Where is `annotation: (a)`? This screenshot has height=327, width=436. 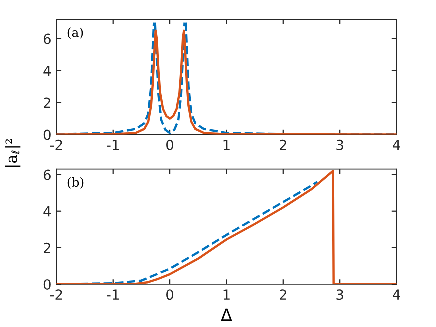 annotation: (a) is located at coordinates (76, 34).